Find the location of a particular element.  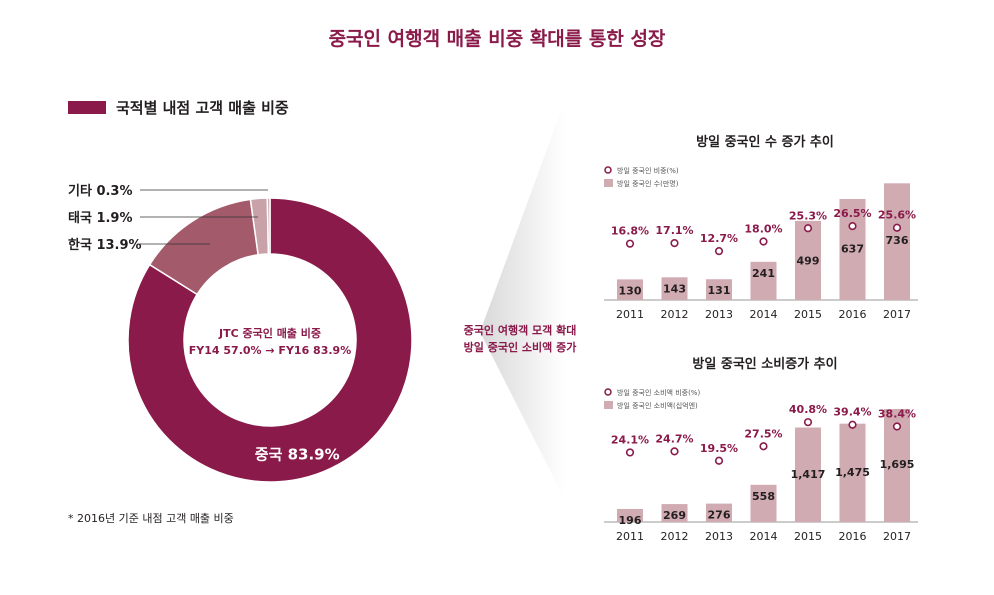

legend-swatch is located at coordinates (87, 107).